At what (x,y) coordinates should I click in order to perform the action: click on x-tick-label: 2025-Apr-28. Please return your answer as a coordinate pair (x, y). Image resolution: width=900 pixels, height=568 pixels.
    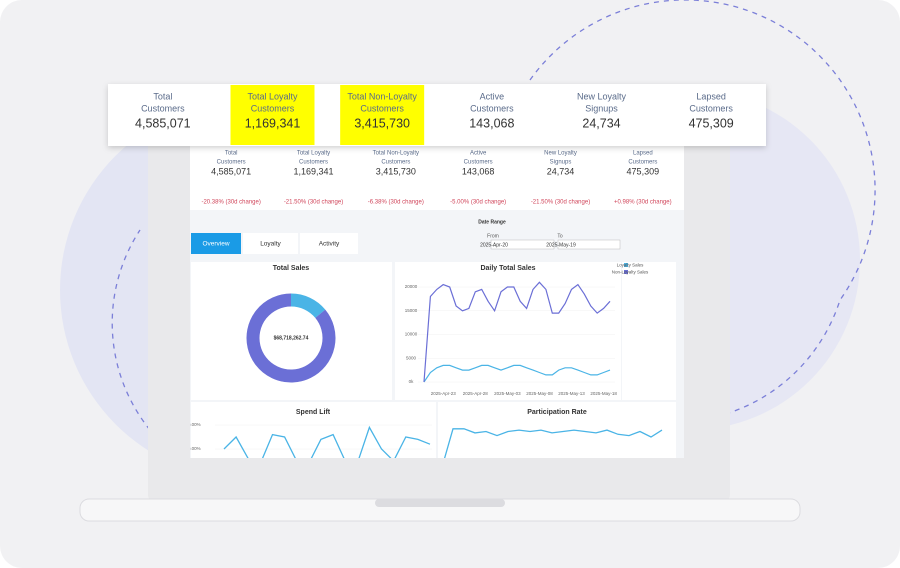
    Looking at the image, I should click on (476, 393).